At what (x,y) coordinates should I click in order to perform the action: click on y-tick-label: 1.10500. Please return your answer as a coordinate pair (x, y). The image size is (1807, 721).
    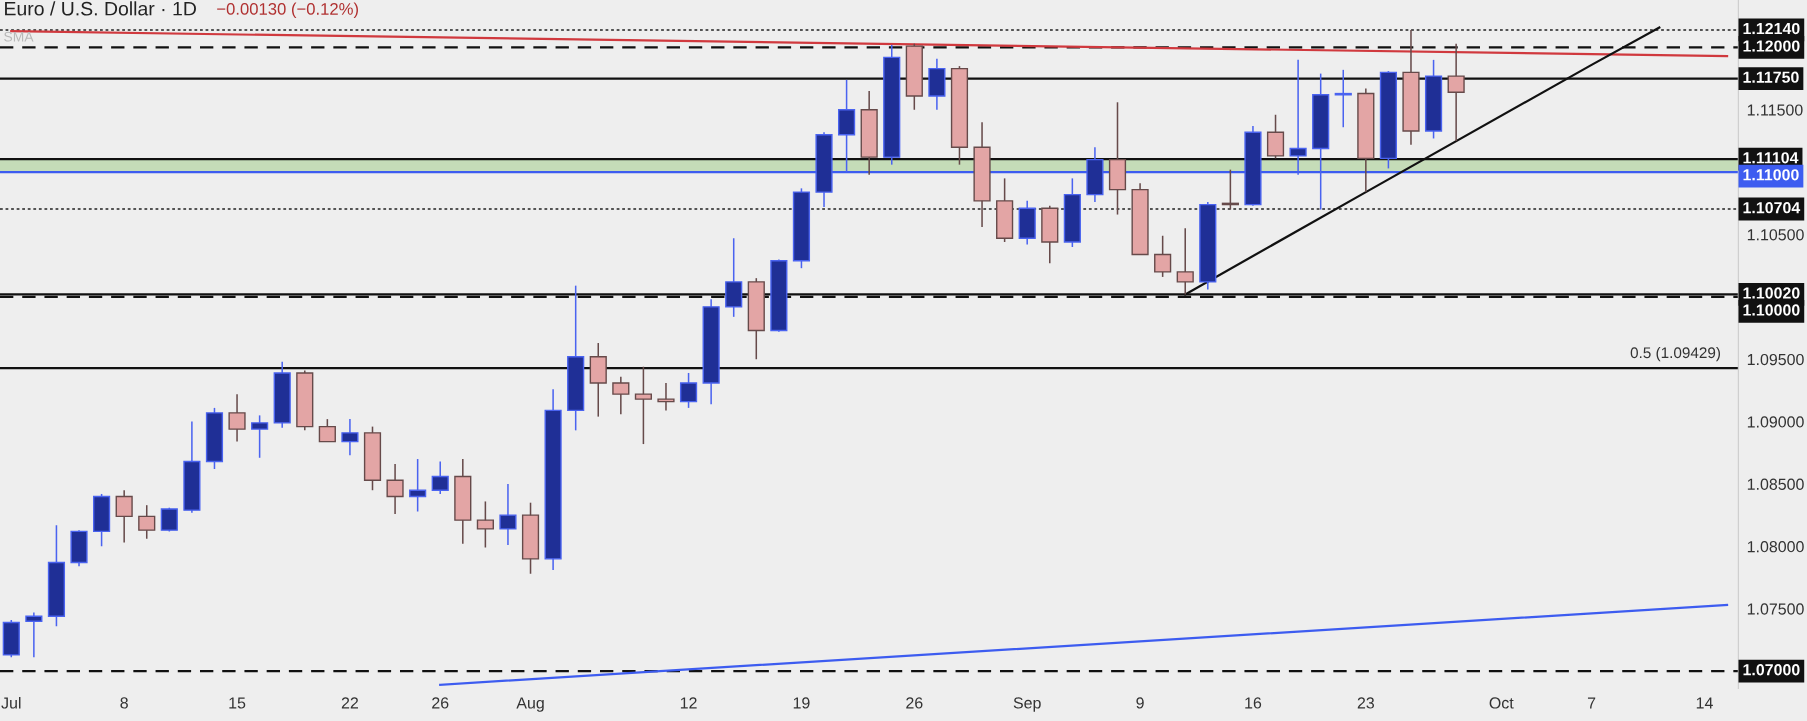
    Looking at the image, I should click on (1775, 235).